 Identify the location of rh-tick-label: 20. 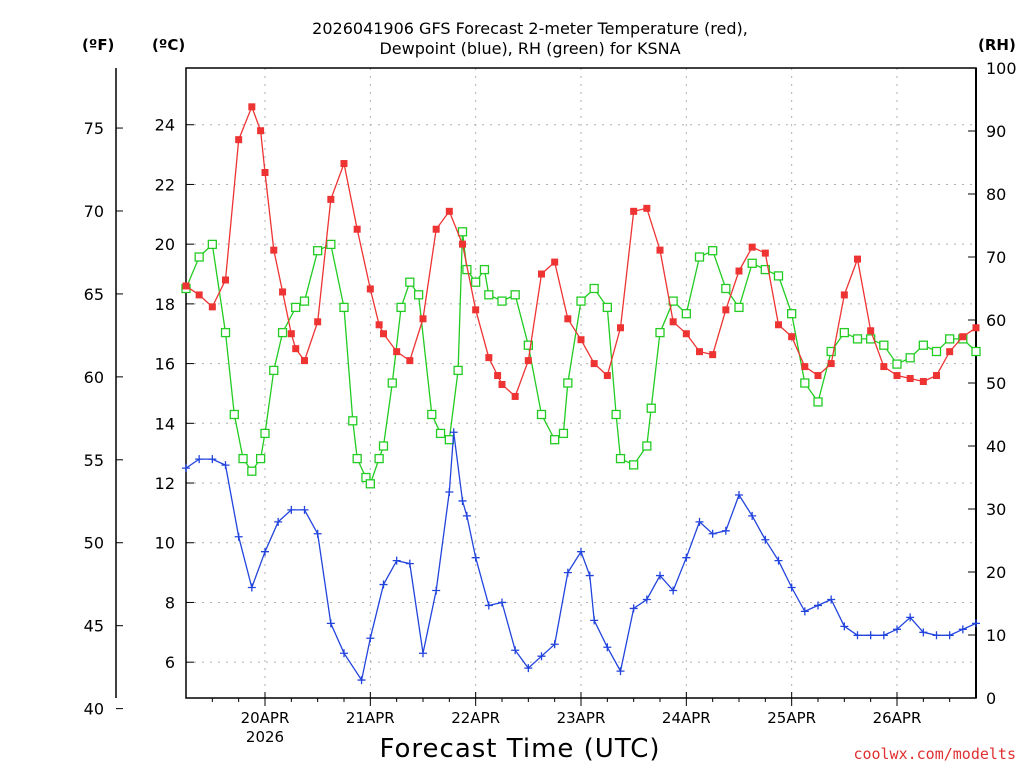
(996, 572).